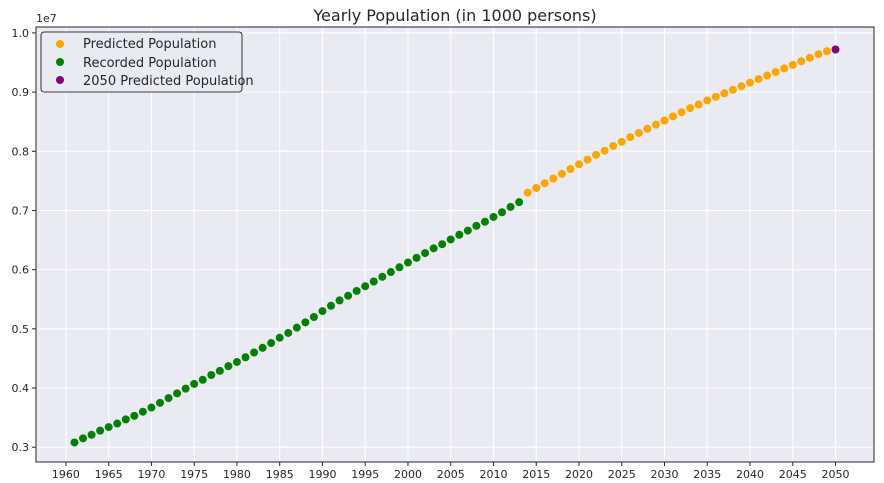 This screenshot has height=483, width=884. Describe the element at coordinates (622, 474) in the screenshot. I see `x-tick-label: 2025` at that location.